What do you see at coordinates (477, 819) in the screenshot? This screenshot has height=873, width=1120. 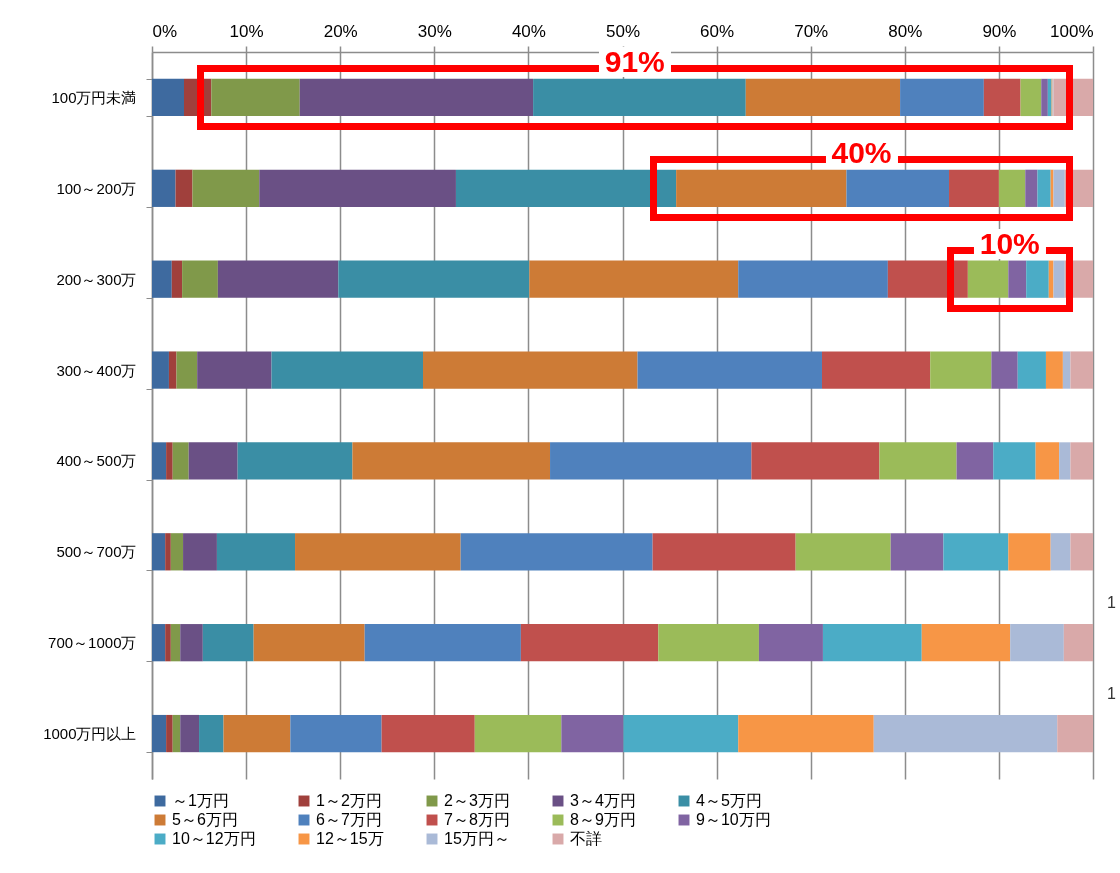 I see `legend-label: 7～8万円` at bounding box center [477, 819].